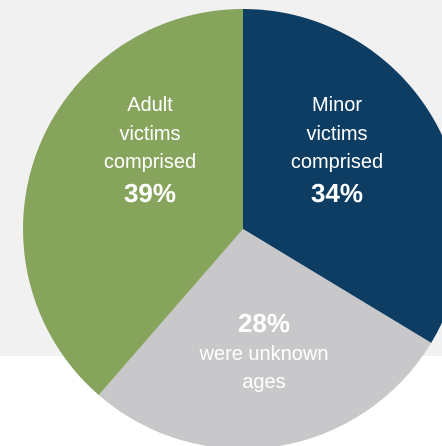 The image size is (442, 446). I want to click on adult-label-line-1: Adult, so click(150, 105).